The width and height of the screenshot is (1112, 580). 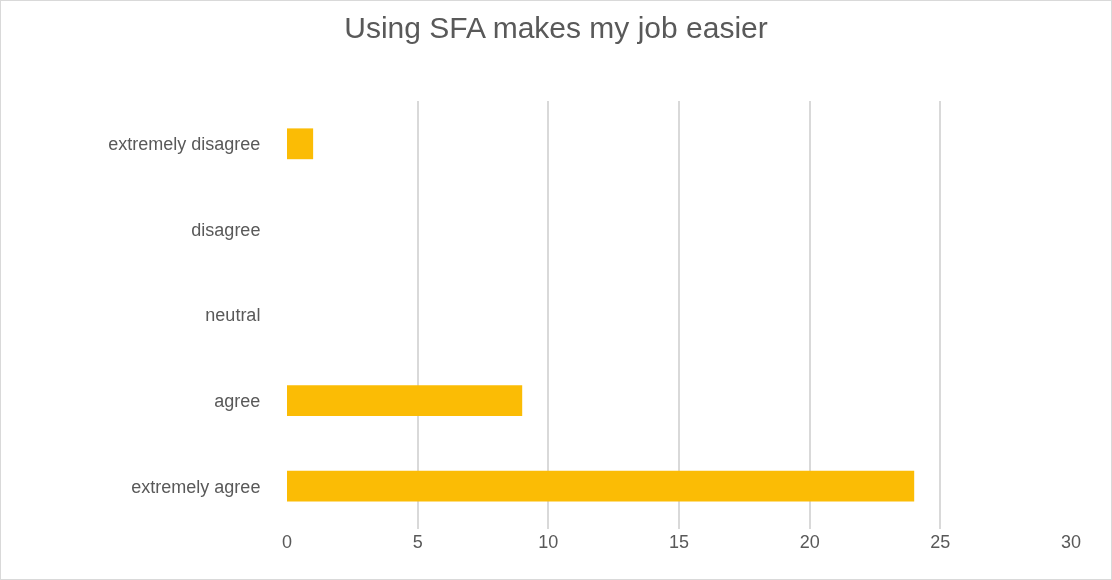 What do you see at coordinates (417, 542) in the screenshot?
I see `x-tick-label: 5` at bounding box center [417, 542].